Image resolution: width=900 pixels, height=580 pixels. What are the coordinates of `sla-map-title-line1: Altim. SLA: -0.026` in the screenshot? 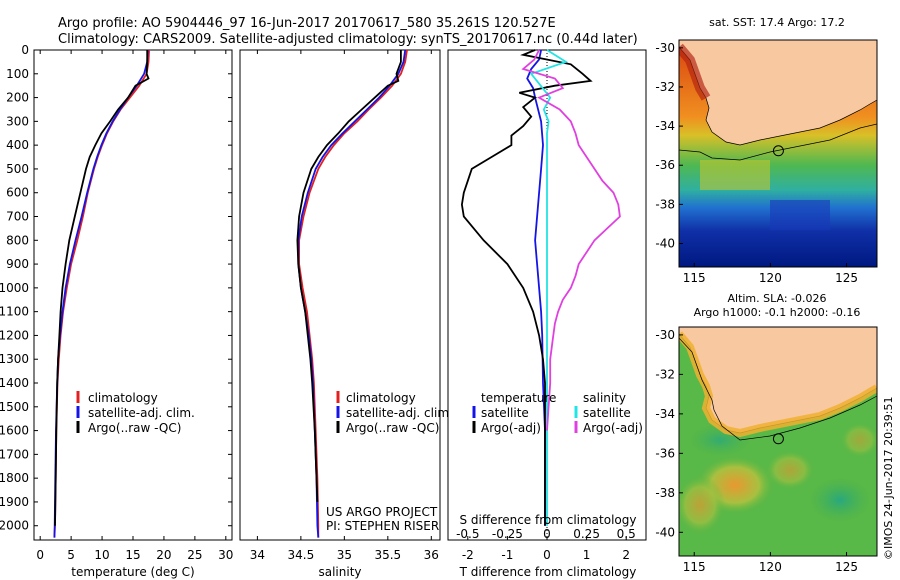 It's located at (776, 298).